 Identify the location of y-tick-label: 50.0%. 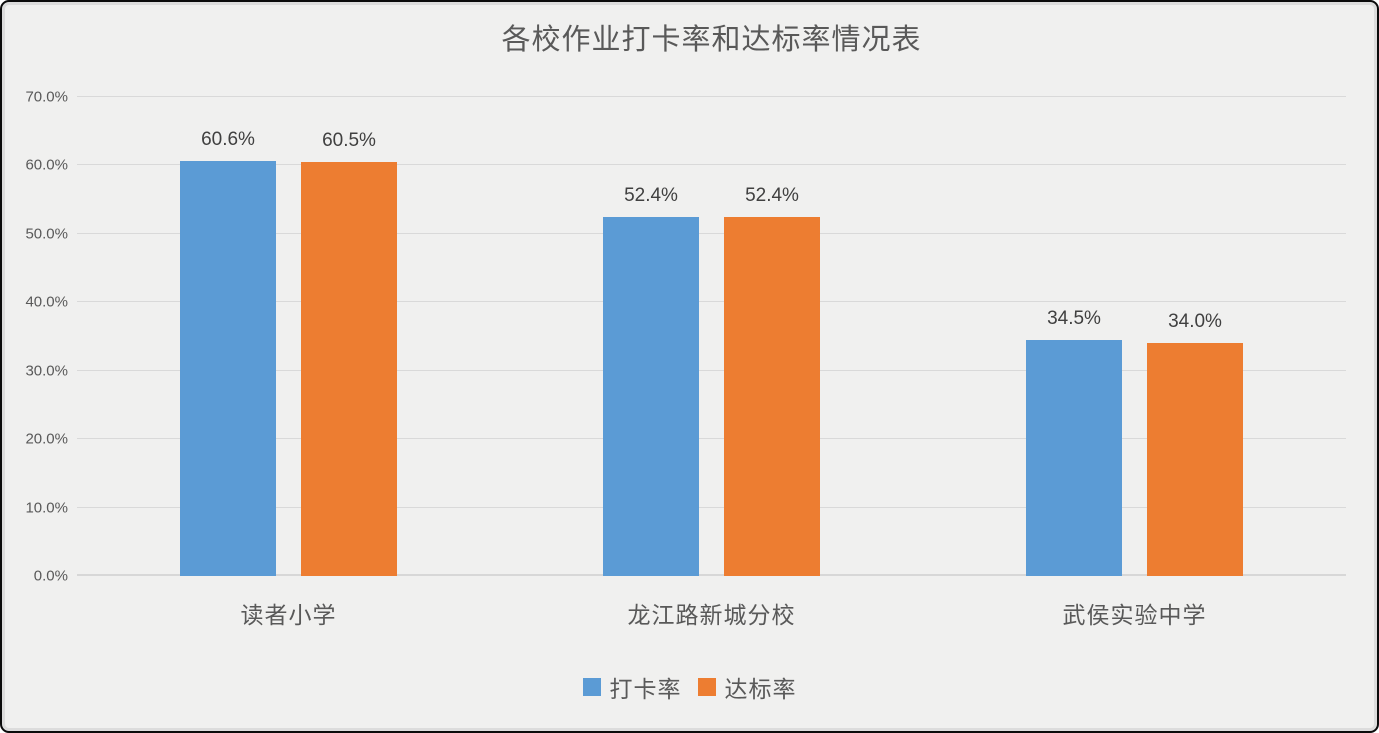
(46, 234).